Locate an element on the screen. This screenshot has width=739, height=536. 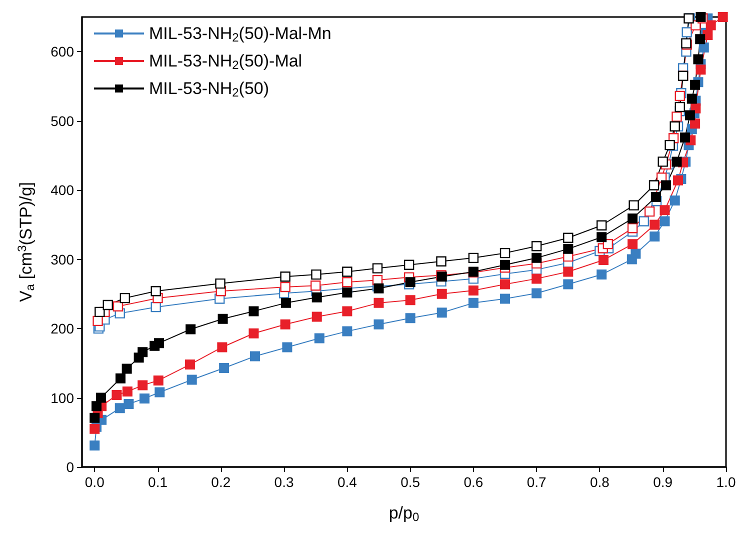
y-tick-label: 400 is located at coordinates (62, 190).